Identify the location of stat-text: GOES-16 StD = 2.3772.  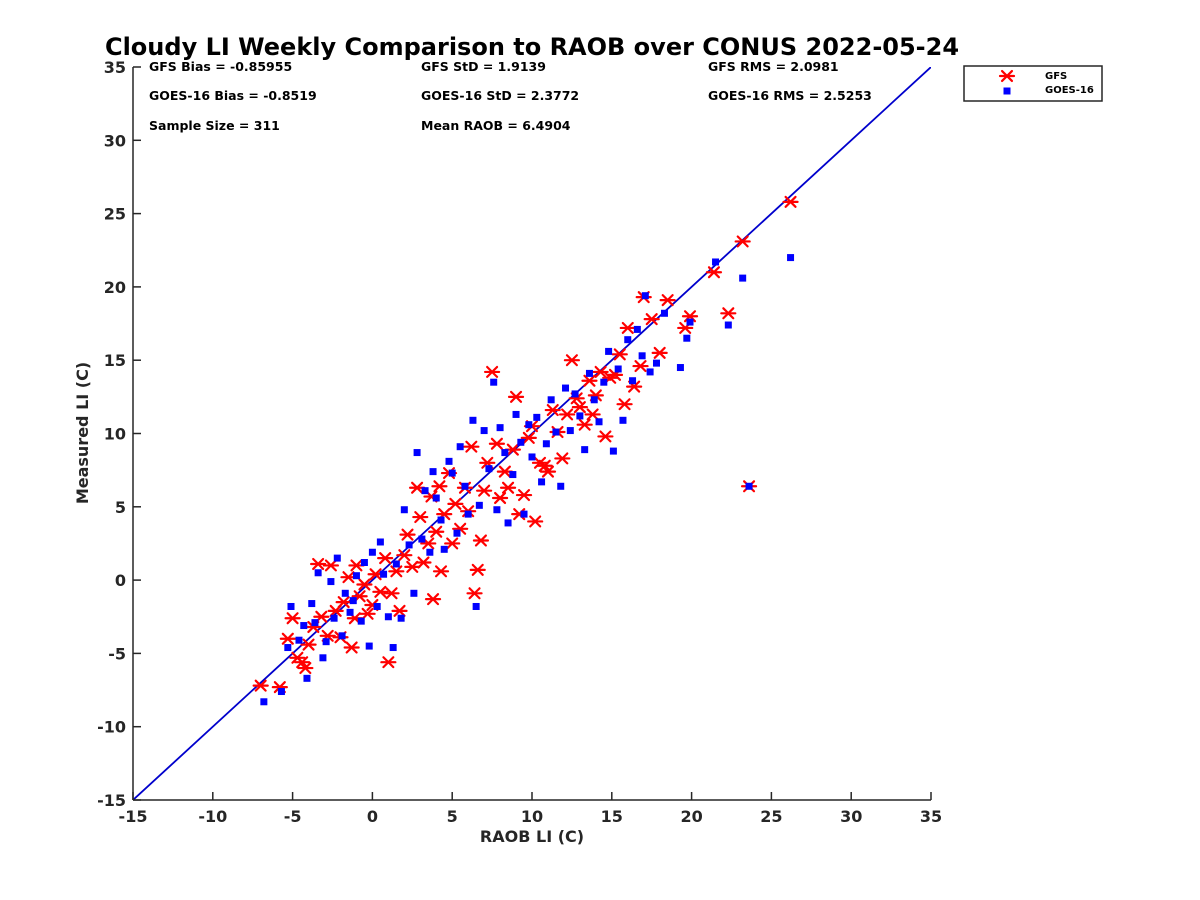
(500, 95).